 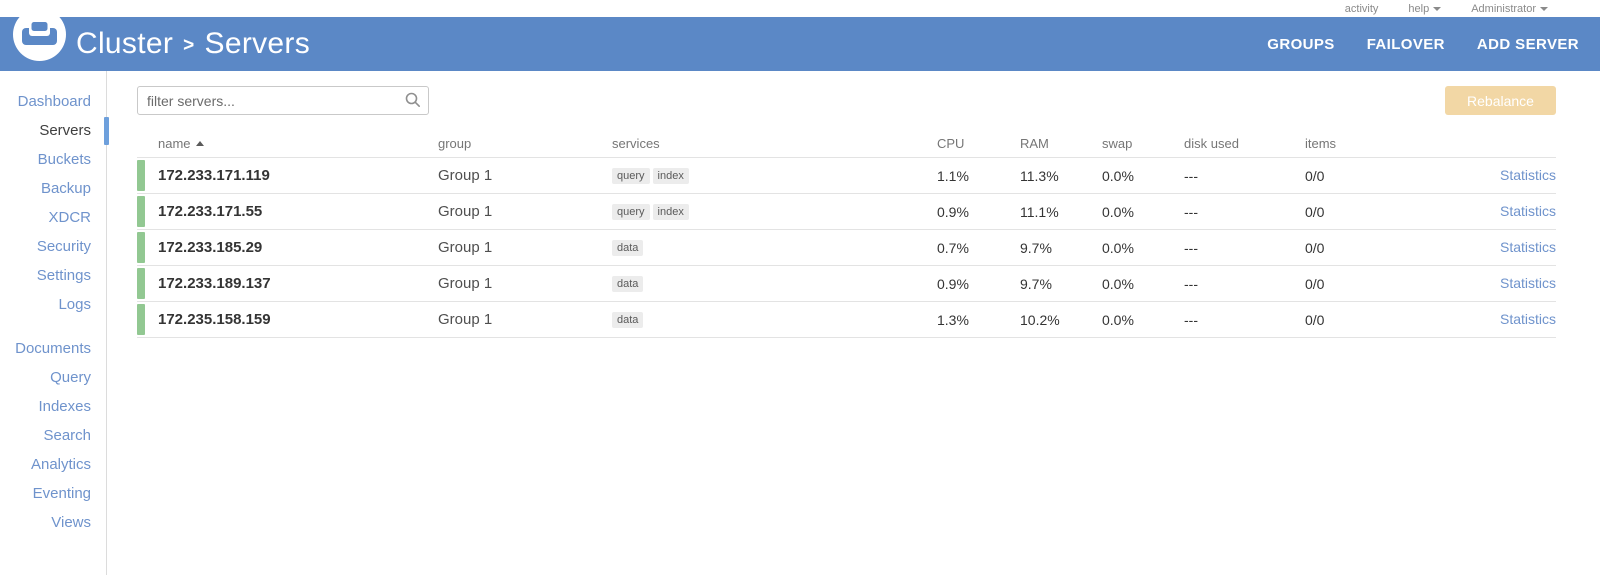 What do you see at coordinates (214, 319) in the screenshot?
I see `server-name: 172.235.158.159` at bounding box center [214, 319].